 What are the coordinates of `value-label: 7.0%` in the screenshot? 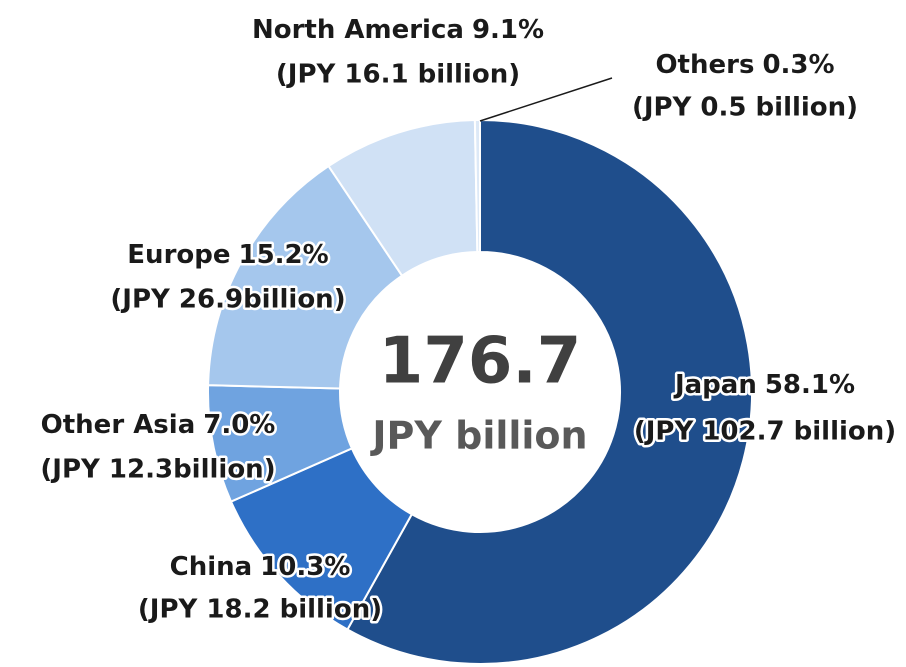 It's located at (239, 425).